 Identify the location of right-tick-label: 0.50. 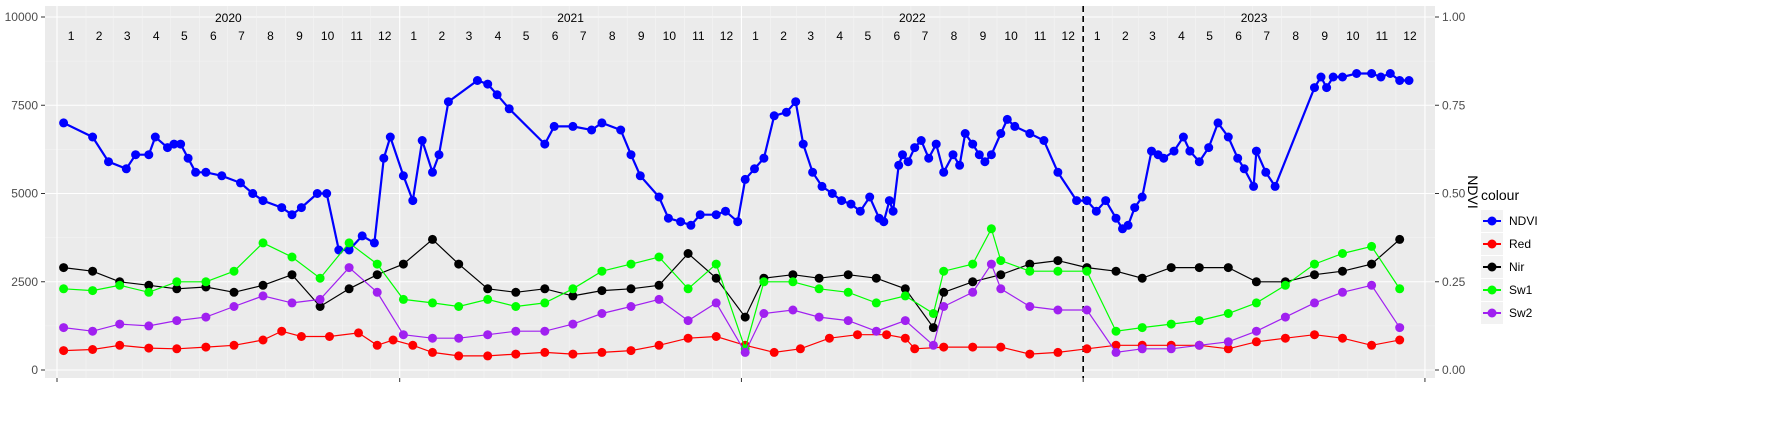
(1454, 194).